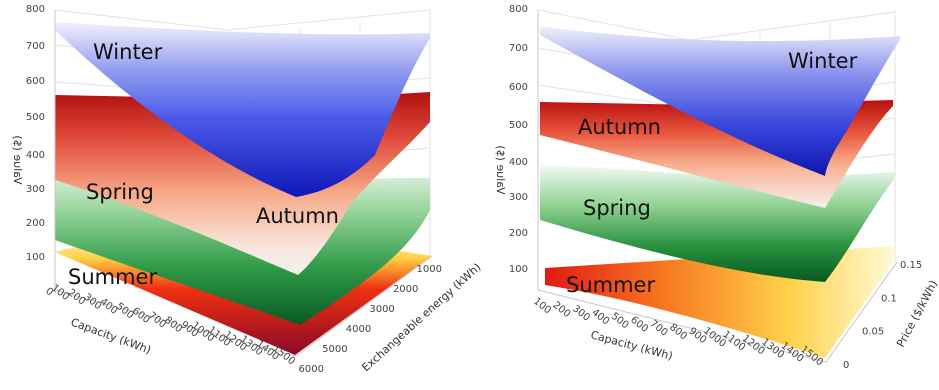 The width and height of the screenshot is (939, 390). Describe the element at coordinates (873, 332) in the screenshot. I see `tick-label: 0.05` at that location.